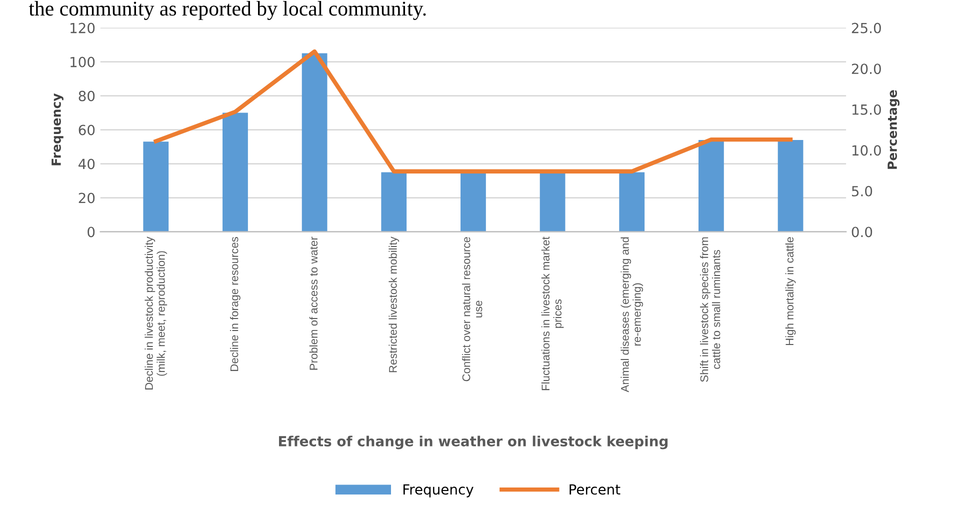  Describe the element at coordinates (91, 232) in the screenshot. I see `y-tick-label: 0` at that location.